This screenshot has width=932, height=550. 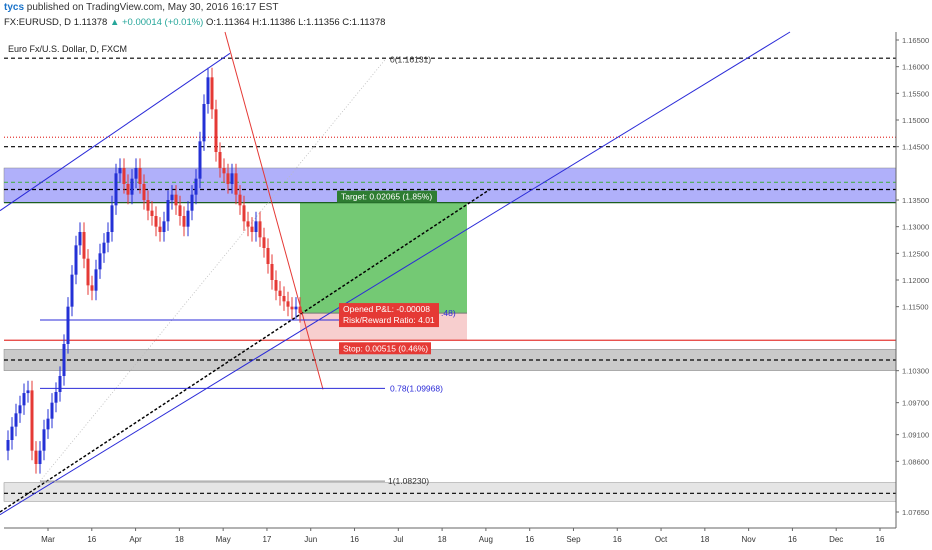 I want to click on price-change: ▲ +0.00014 (+0.01%), so click(x=156, y=22).